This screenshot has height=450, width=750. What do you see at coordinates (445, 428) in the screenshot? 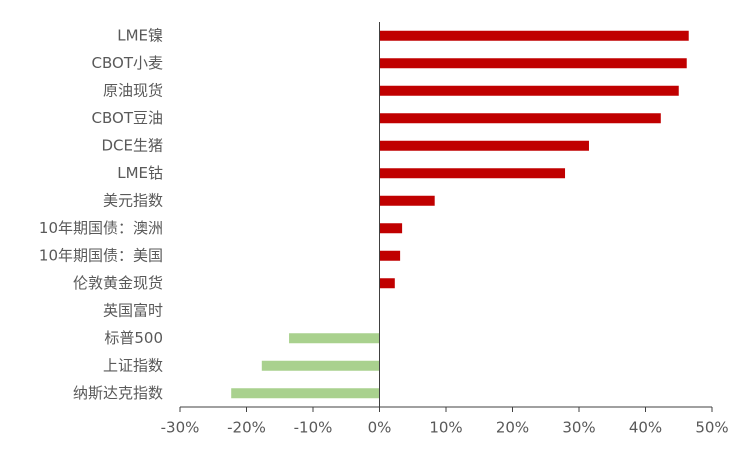
I see `x-tick-label: 10%` at bounding box center [445, 428].